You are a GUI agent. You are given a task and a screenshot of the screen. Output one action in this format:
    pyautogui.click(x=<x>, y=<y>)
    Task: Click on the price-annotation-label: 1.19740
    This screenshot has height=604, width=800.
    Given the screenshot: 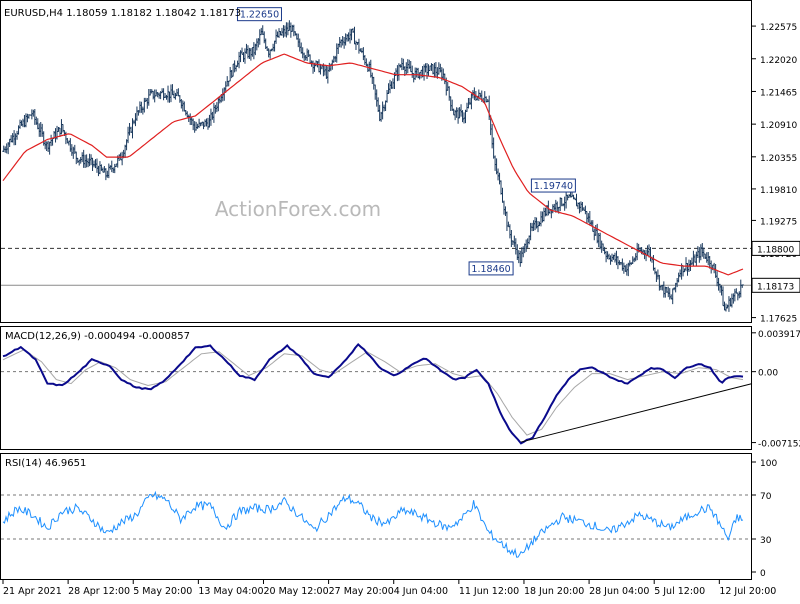 What is the action you would take?
    pyautogui.click(x=553, y=186)
    